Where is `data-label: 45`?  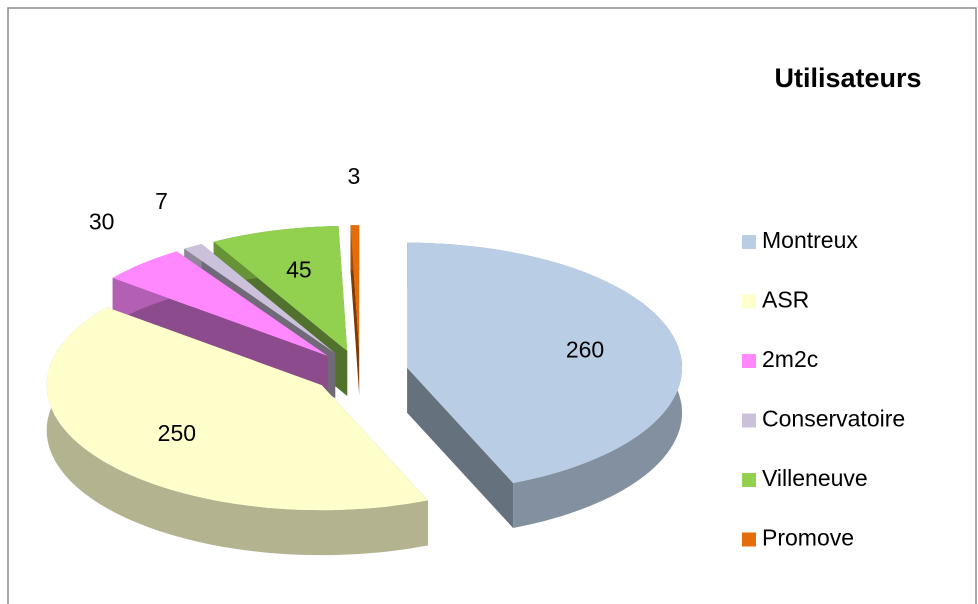 data-label: 45 is located at coordinates (299, 270).